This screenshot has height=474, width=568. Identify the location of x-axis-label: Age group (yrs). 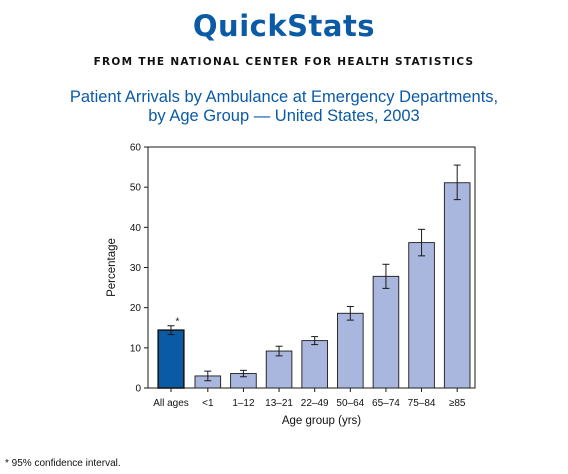
(321, 421).